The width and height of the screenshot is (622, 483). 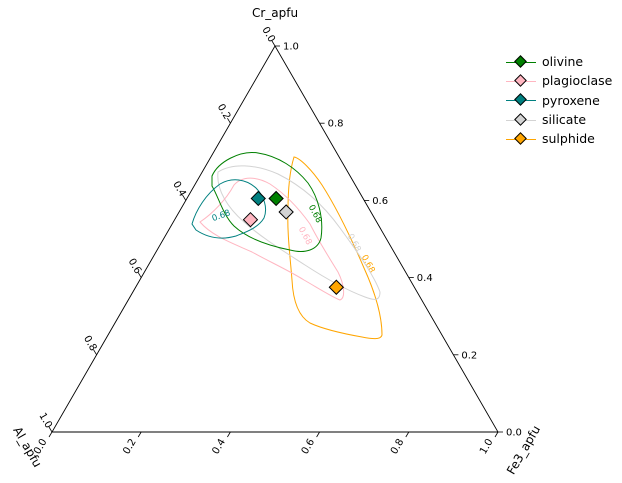 I want to click on right-edge-tick-label: 0.8, so click(x=336, y=124).